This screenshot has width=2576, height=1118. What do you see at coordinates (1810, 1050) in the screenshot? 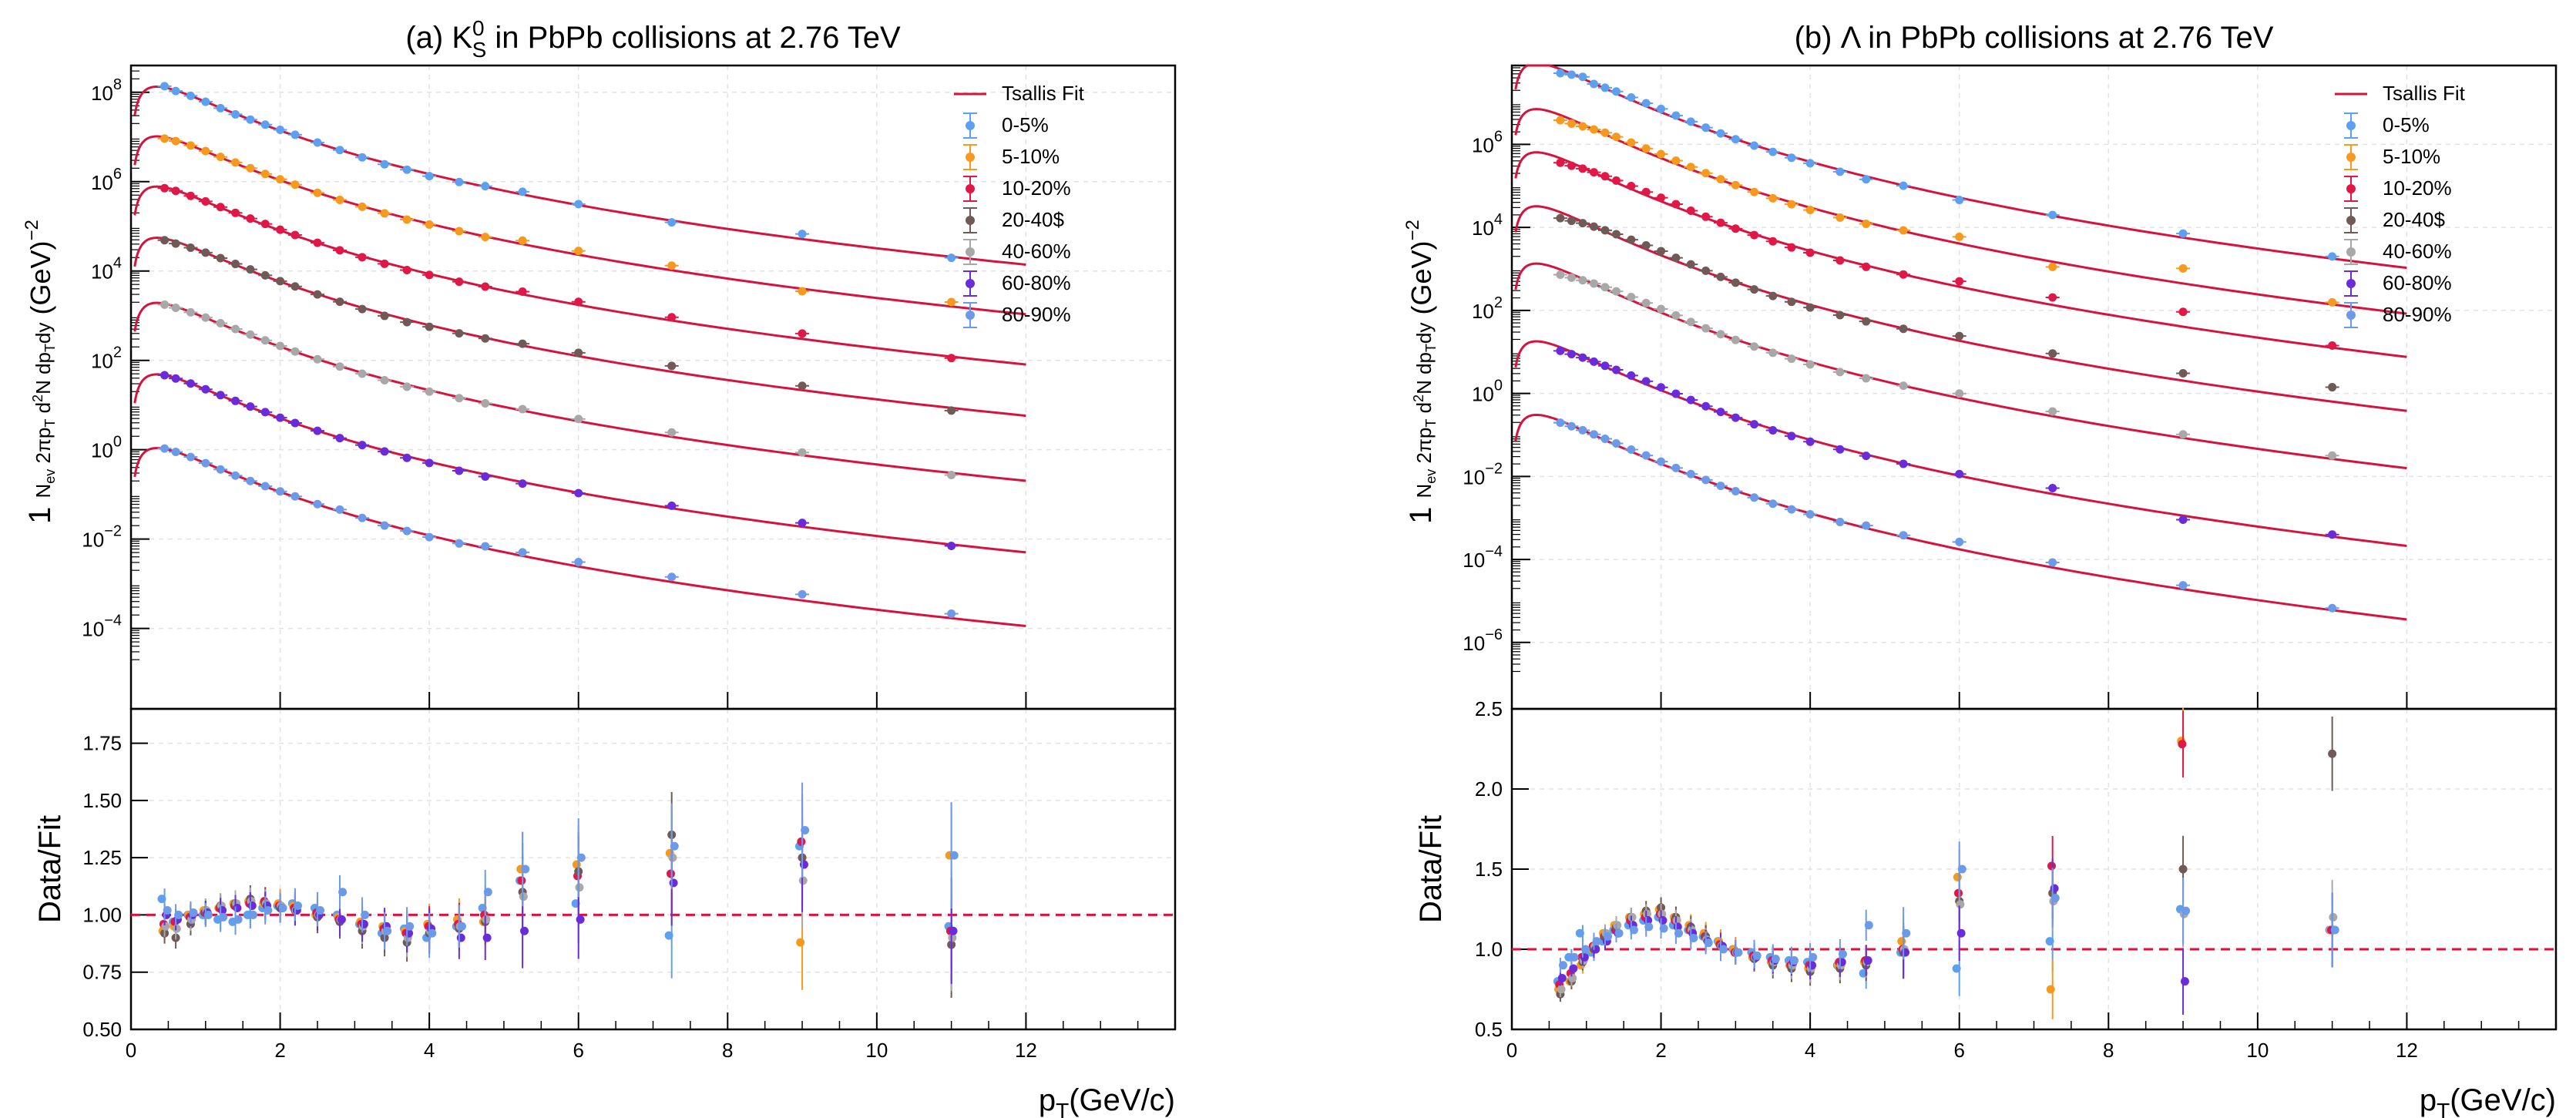
I see `x-tick-label: 4` at bounding box center [1810, 1050].